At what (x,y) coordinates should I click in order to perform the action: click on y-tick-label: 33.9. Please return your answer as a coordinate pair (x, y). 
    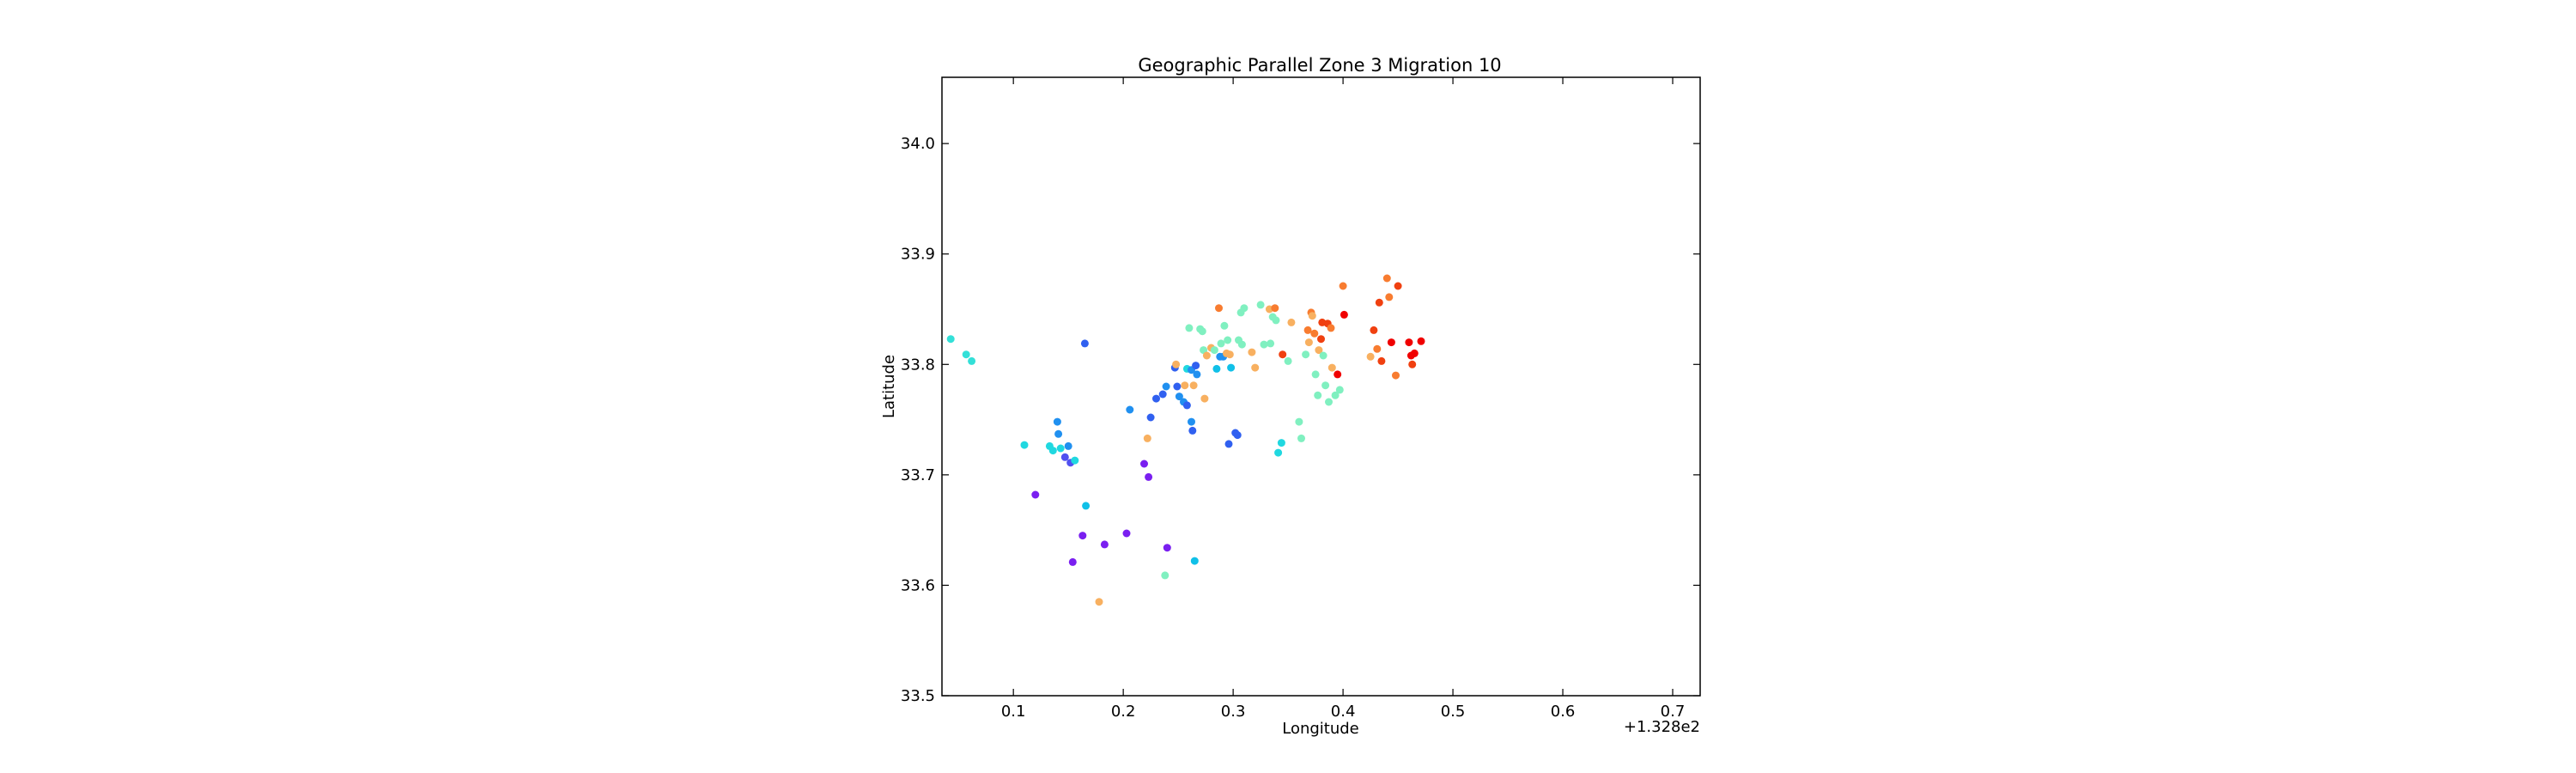
    Looking at the image, I should click on (918, 255).